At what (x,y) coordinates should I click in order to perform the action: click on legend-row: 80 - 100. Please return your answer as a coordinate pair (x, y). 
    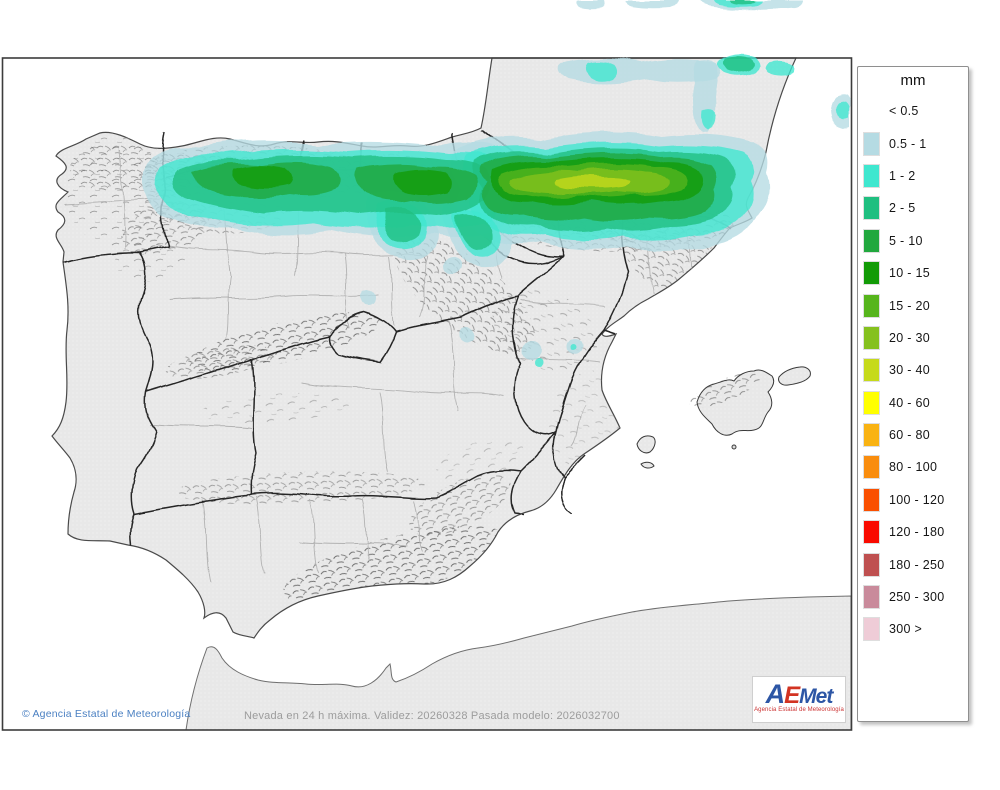
    Looking at the image, I should click on (913, 467).